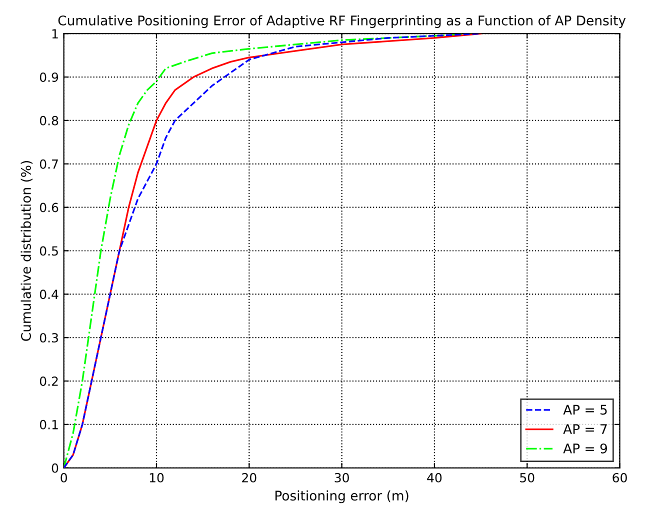  I want to click on x-tick-label: 20, so click(249, 477).